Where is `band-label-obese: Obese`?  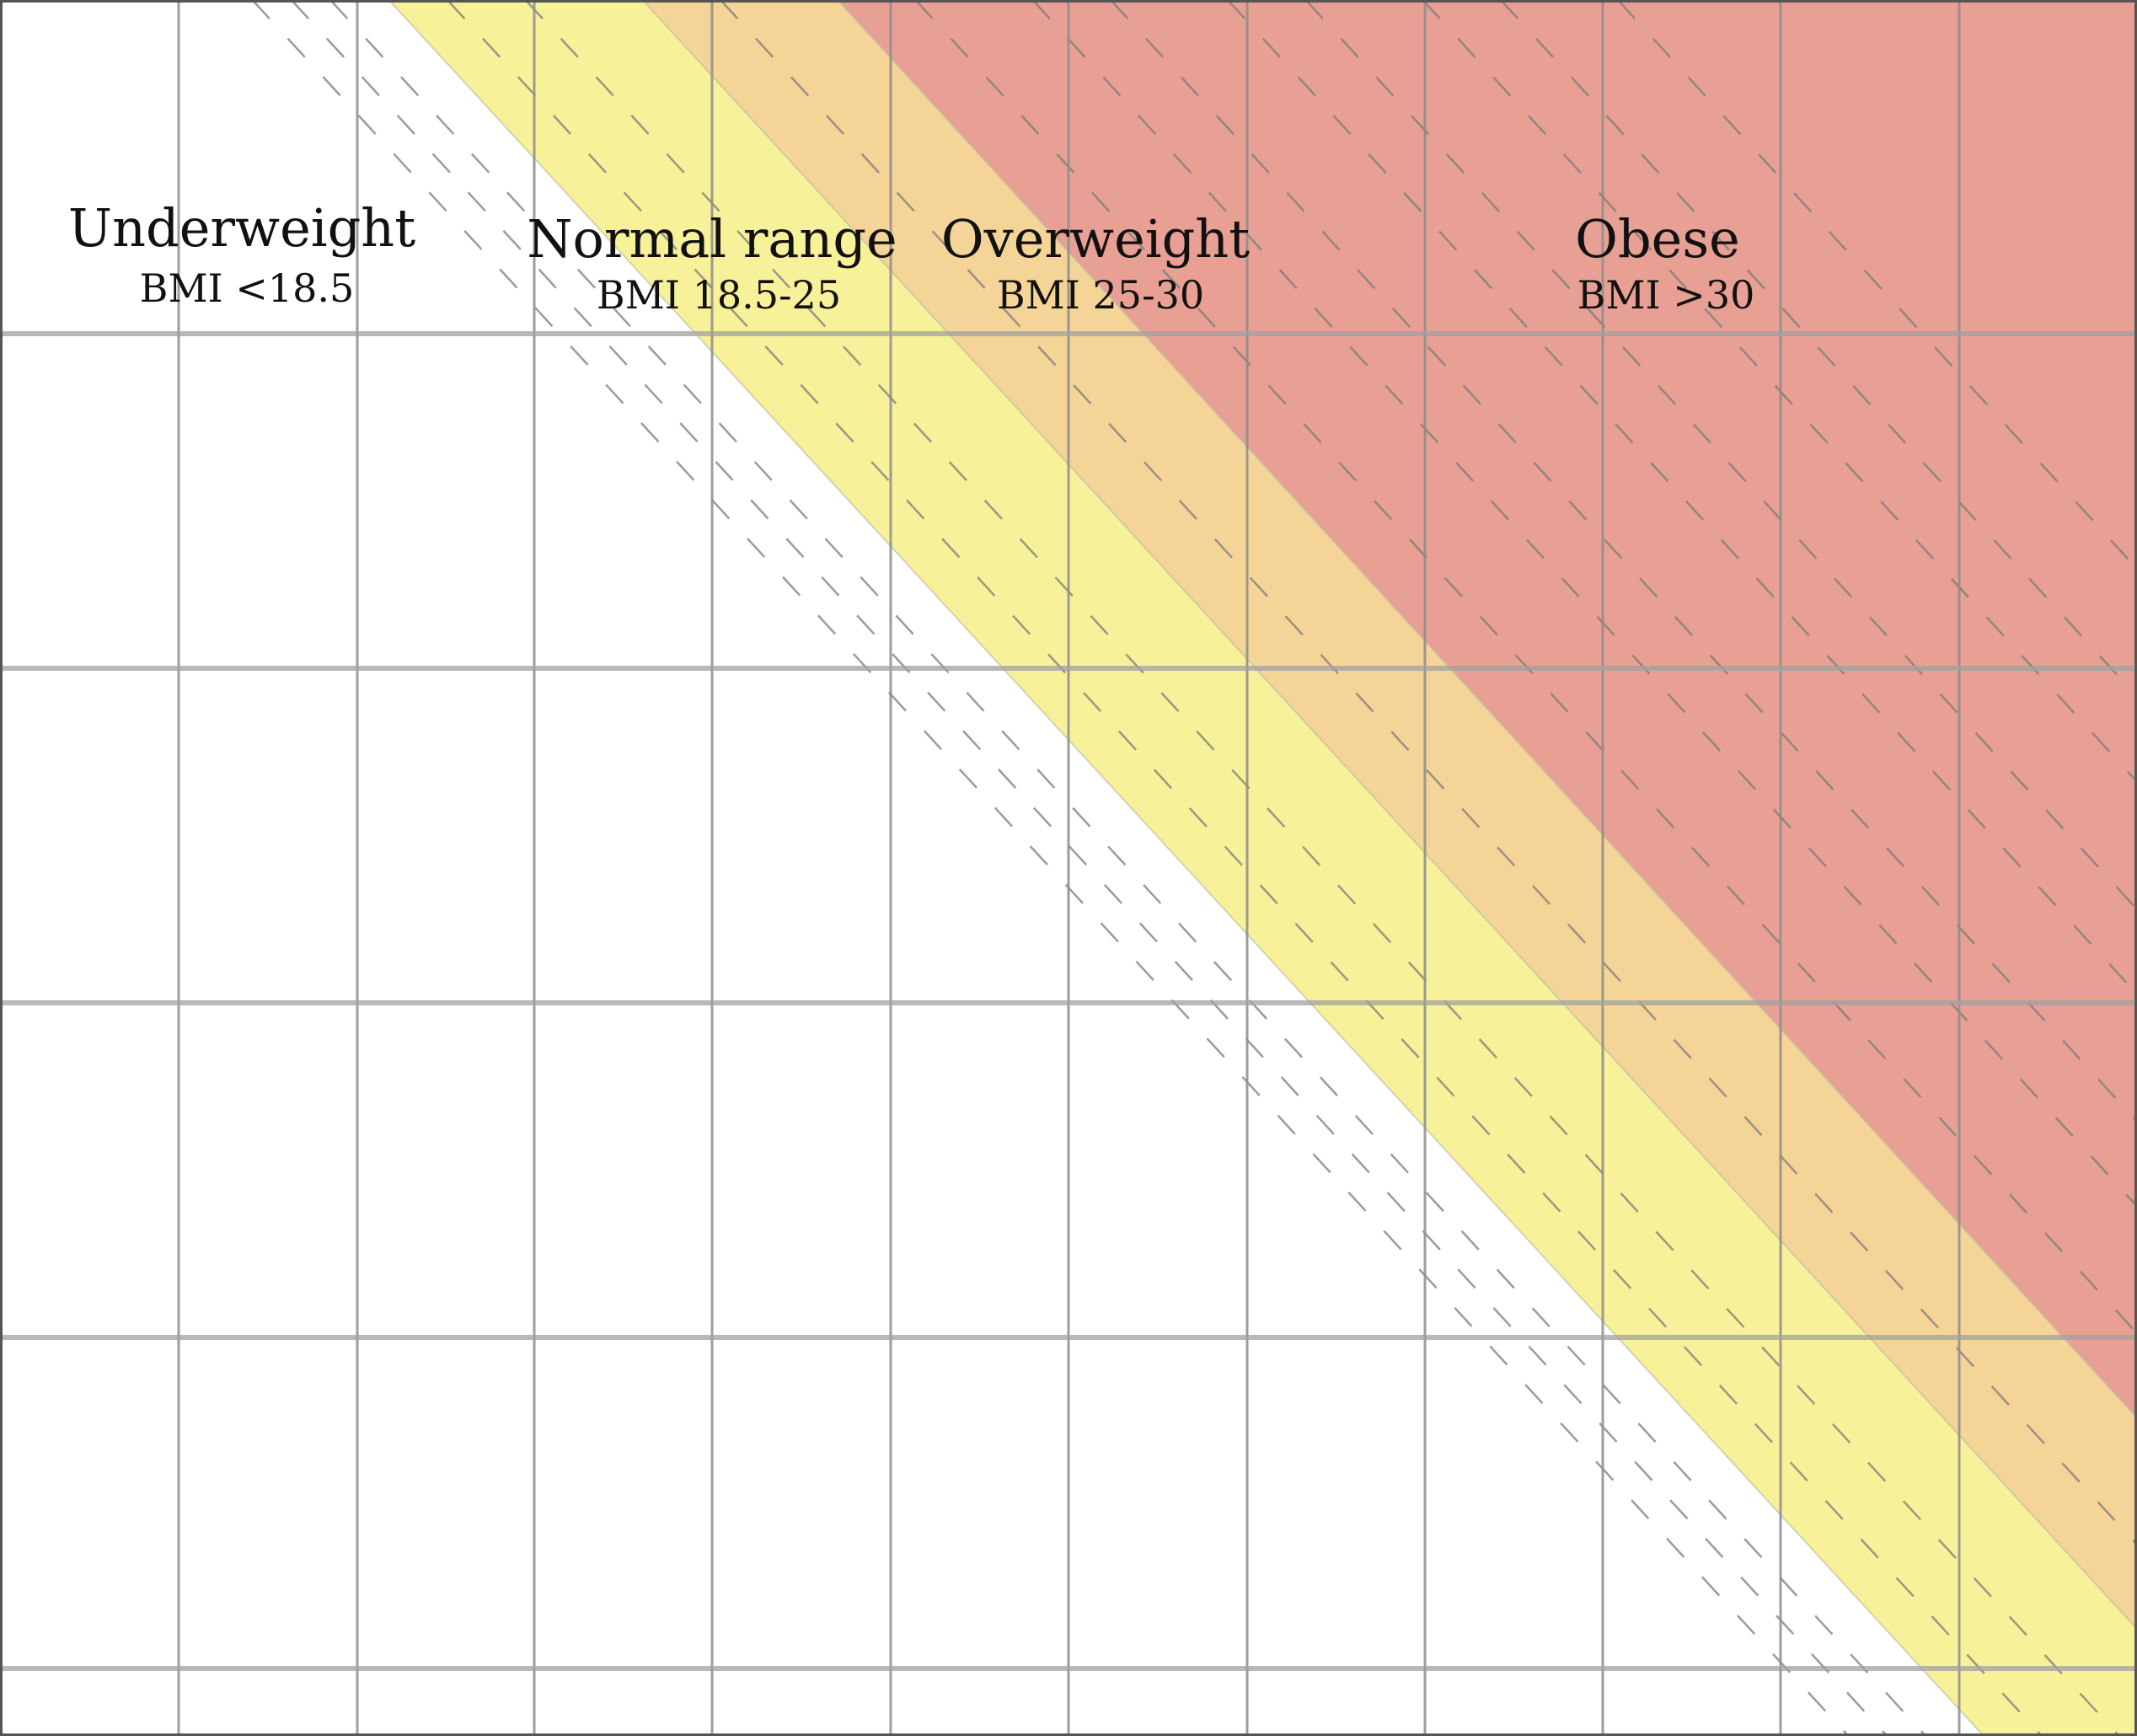
band-label-obese: Obese is located at coordinates (1657, 239).